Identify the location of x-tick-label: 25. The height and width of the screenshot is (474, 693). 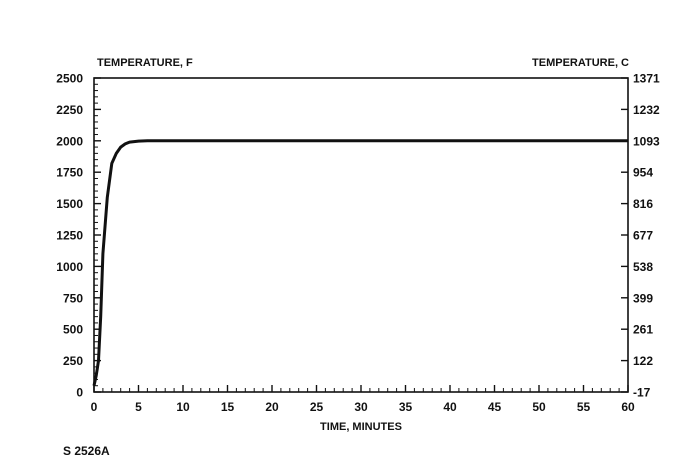
(317, 407).